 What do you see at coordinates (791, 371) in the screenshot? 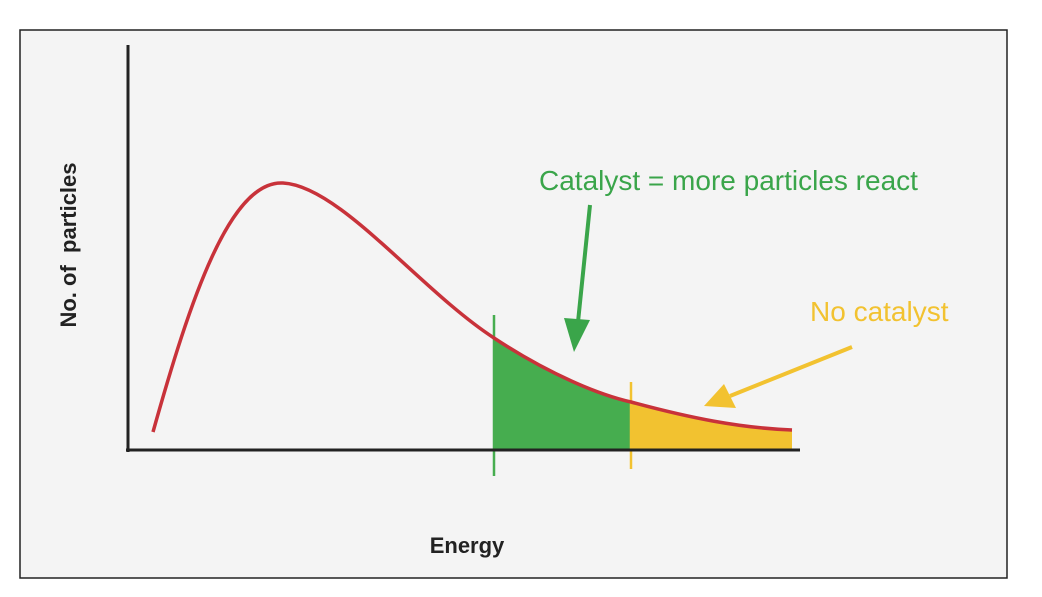
I see `no-catalyst-arrow` at bounding box center [791, 371].